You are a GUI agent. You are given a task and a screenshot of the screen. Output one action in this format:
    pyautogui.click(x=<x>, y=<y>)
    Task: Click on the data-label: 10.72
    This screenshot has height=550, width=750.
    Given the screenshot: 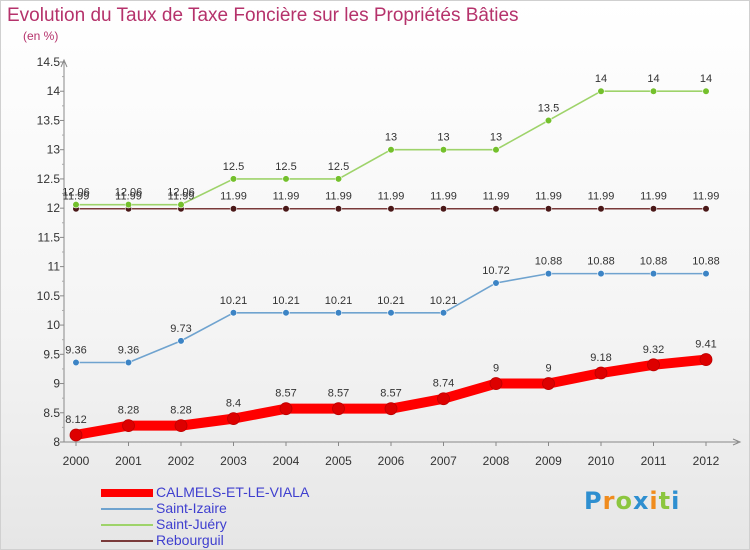 What is the action you would take?
    pyautogui.click(x=496, y=271)
    